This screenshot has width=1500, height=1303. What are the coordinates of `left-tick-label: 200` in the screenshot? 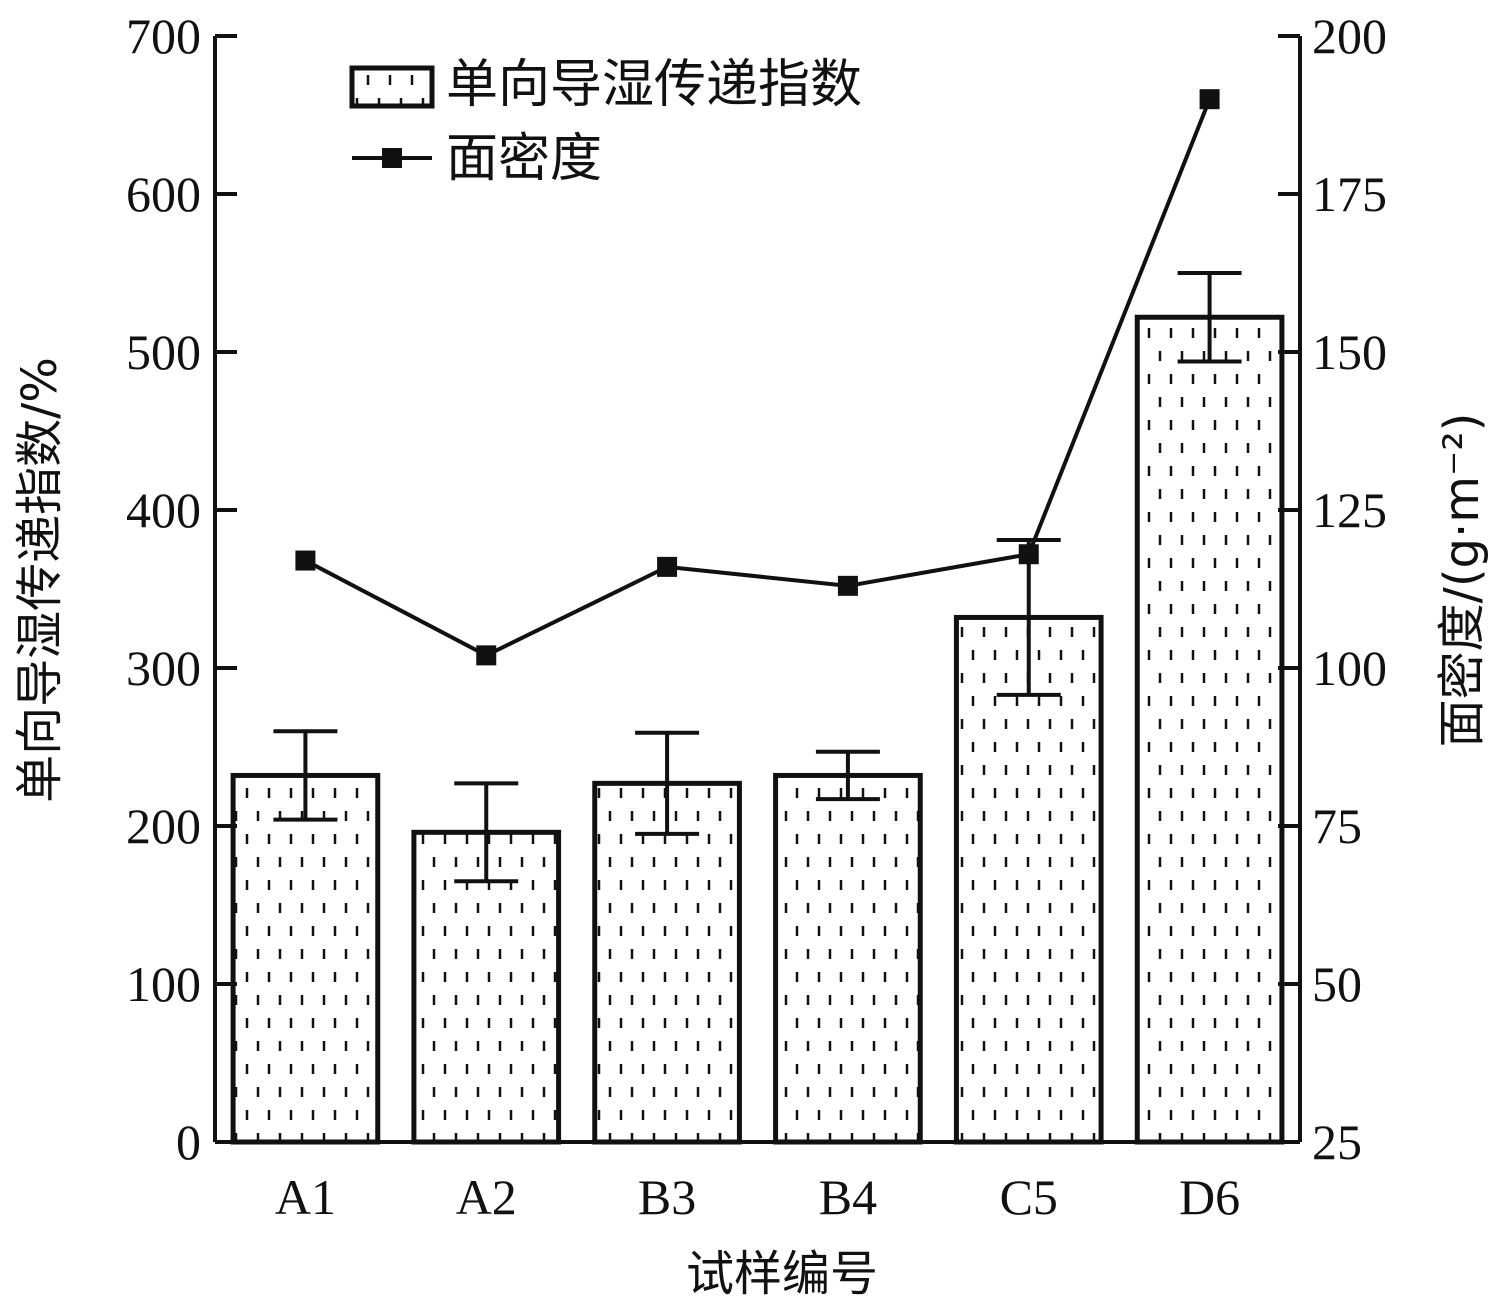 It's located at (163, 826).